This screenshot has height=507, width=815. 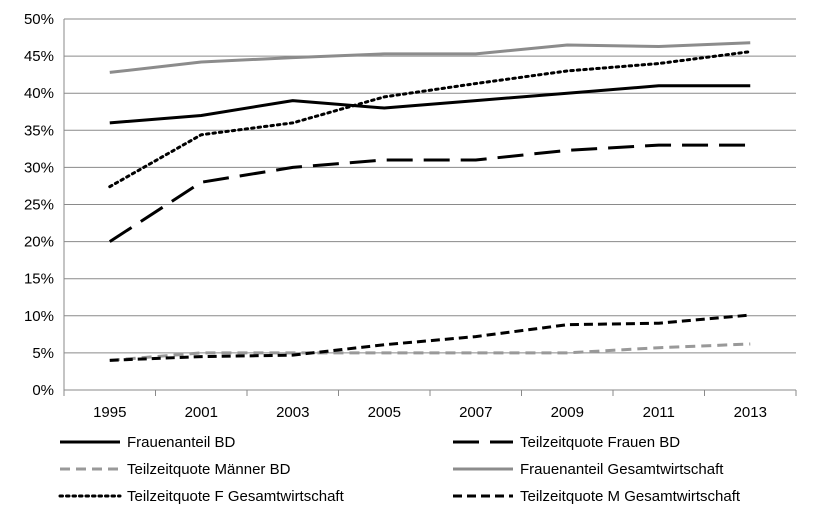 What do you see at coordinates (475, 412) in the screenshot?
I see `x-tick-label: 2007` at bounding box center [475, 412].